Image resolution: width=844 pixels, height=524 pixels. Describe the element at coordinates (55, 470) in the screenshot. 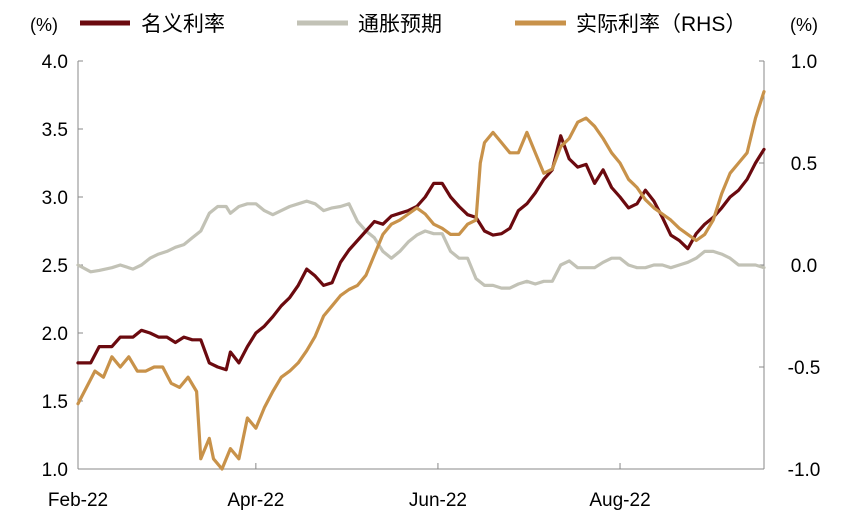

I see `left-tick-label: 1.0` at that location.